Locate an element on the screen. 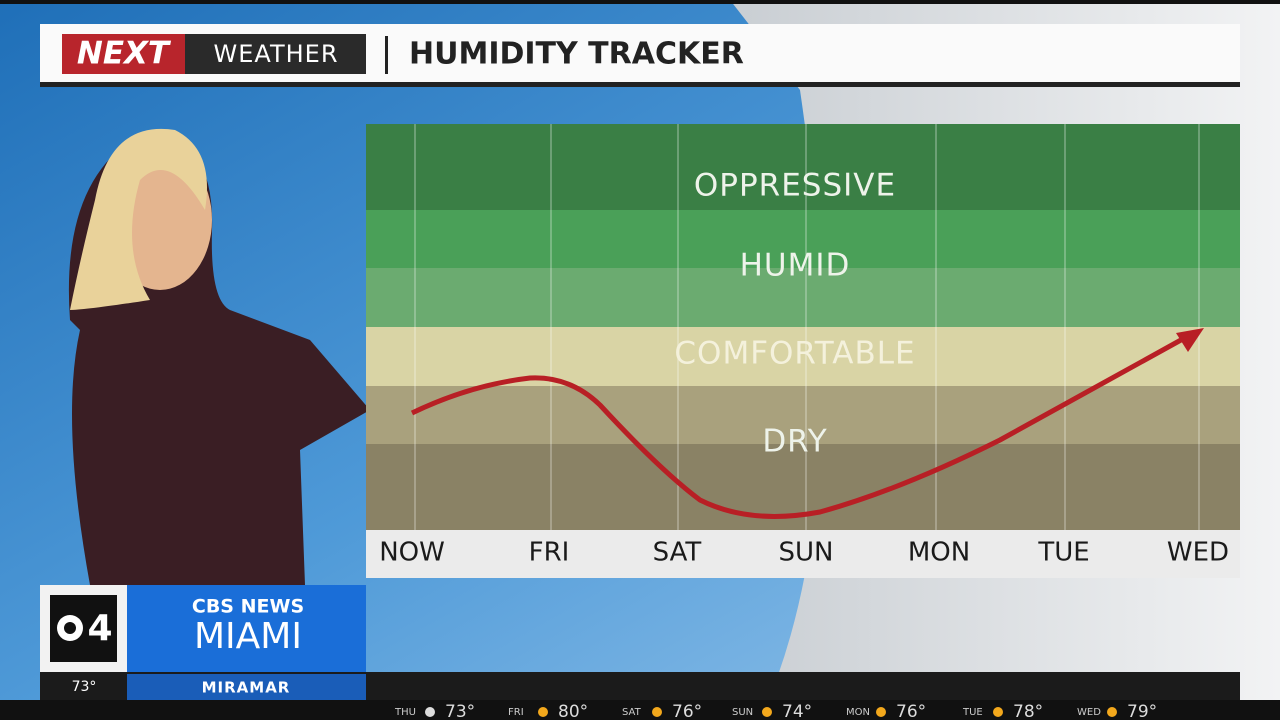  ticker-day: MON is located at coordinates (858, 712).